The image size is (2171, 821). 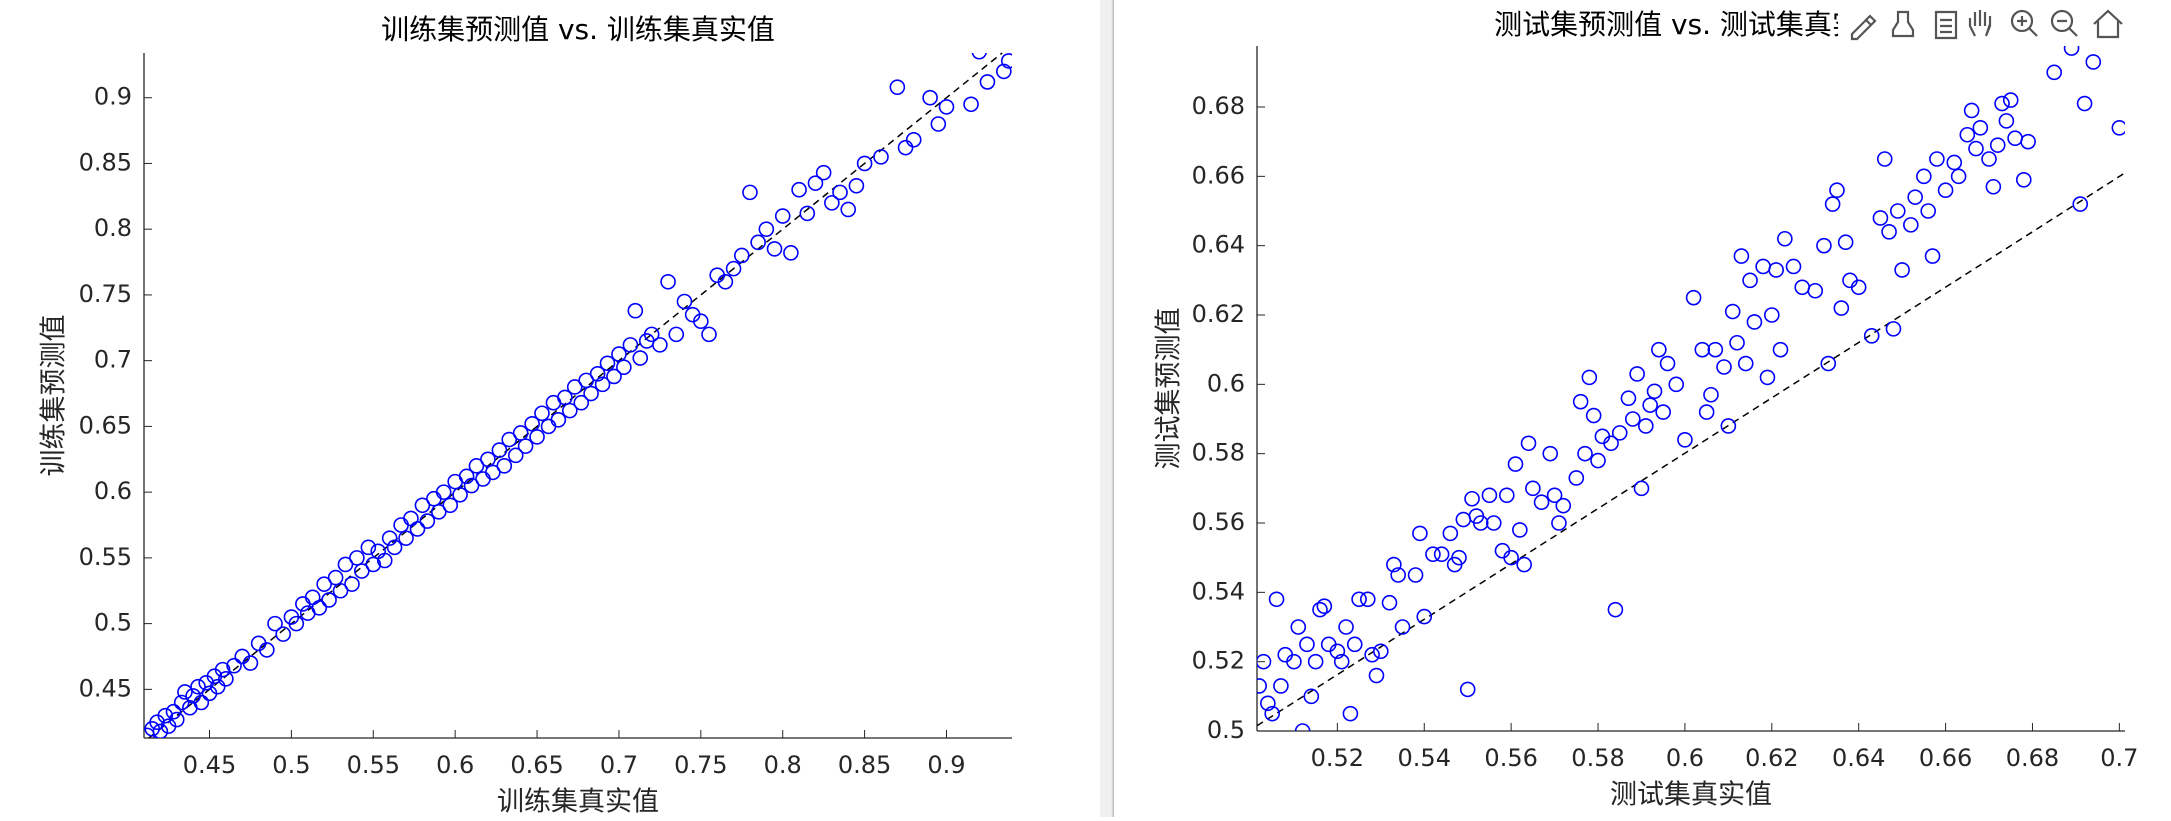 What do you see at coordinates (105, 162) in the screenshot?
I see `y-tick-label: 0.85` at bounding box center [105, 162].